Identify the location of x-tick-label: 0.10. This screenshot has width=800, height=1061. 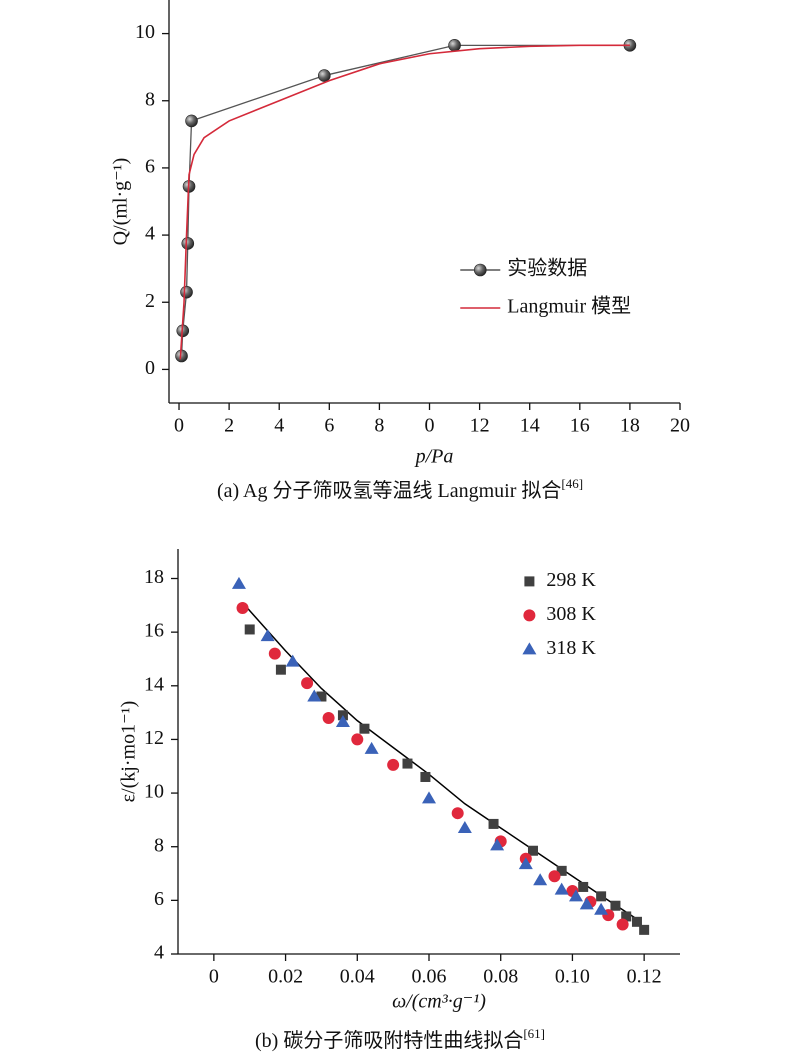
(572, 977).